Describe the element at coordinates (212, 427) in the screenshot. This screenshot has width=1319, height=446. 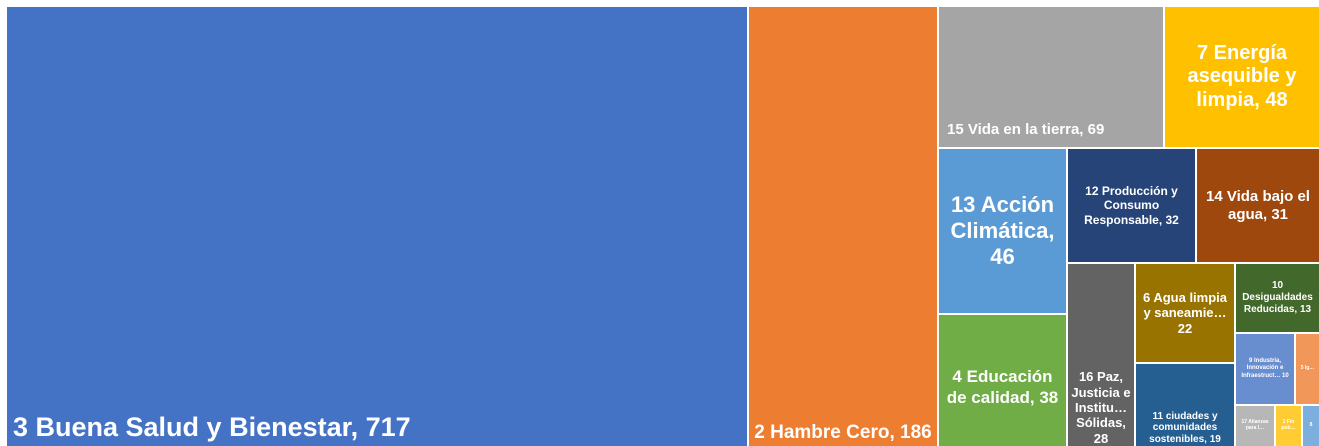
I see `tile-label: 3 Buena Salud y Bienestar, 717` at that location.